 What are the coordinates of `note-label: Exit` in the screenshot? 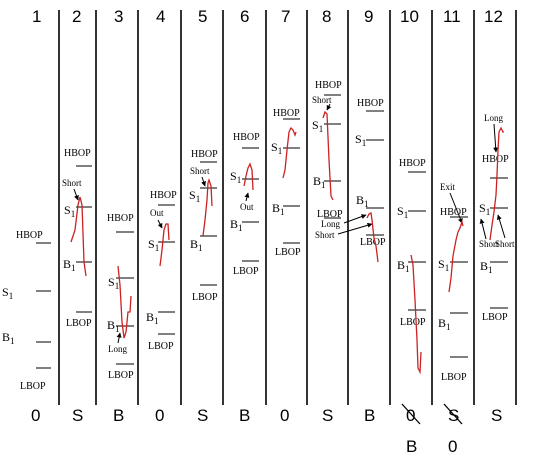 It's located at (447, 187).